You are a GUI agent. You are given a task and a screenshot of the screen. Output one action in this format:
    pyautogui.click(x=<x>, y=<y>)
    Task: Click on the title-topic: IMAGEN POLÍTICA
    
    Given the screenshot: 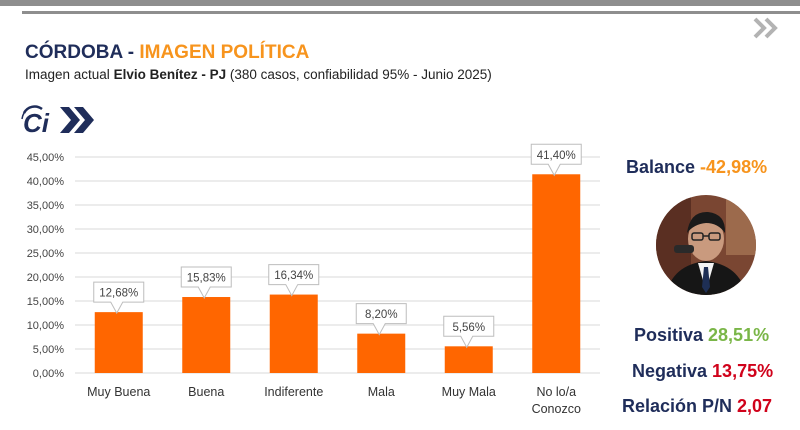 What is the action you would take?
    pyautogui.click(x=224, y=52)
    